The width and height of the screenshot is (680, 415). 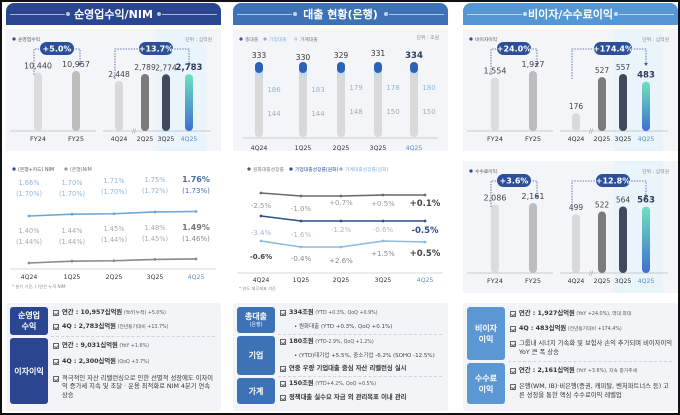 What do you see at coordinates (29, 183) in the screenshot?
I see `data-label: 1.66%` at bounding box center [29, 183].